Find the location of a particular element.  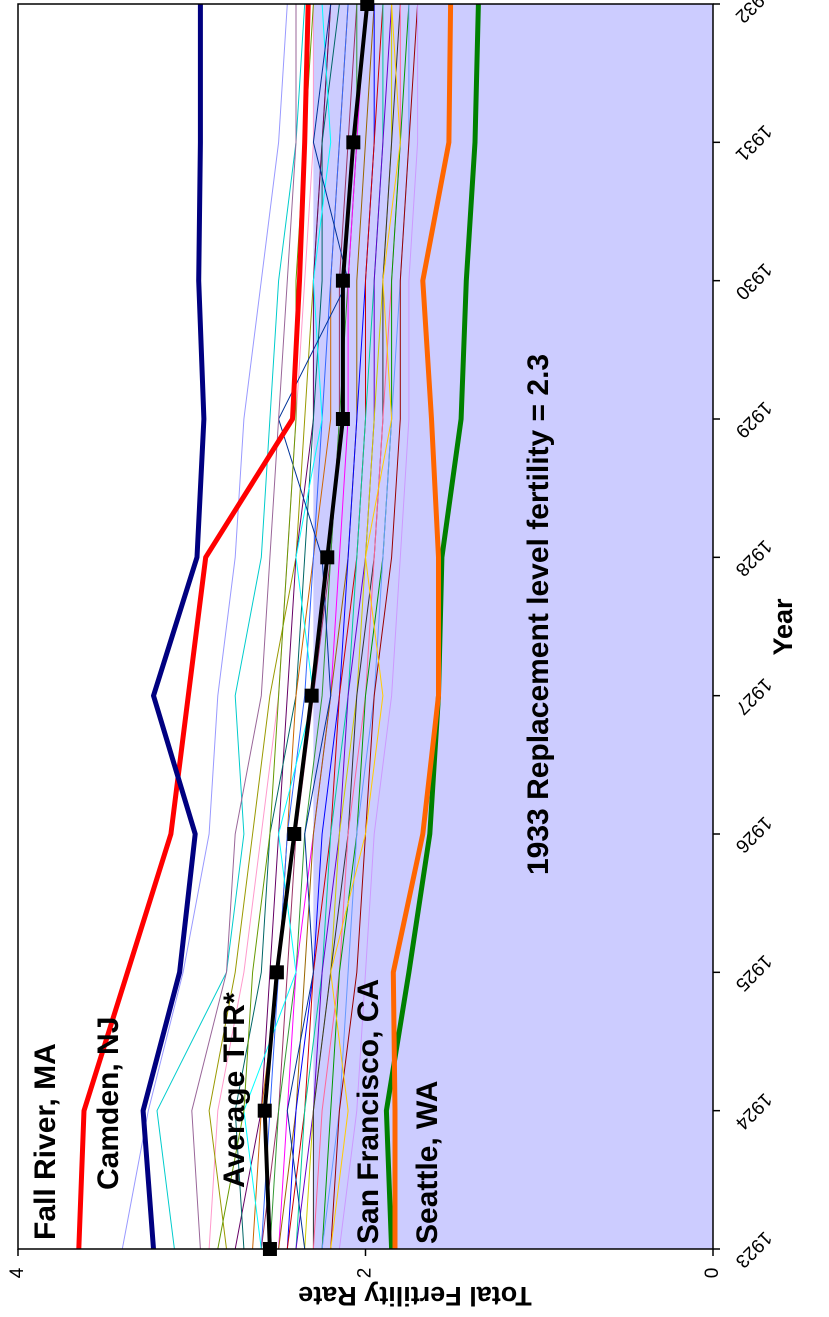

series-line-seattle-wa is located at coordinates (422, 626).